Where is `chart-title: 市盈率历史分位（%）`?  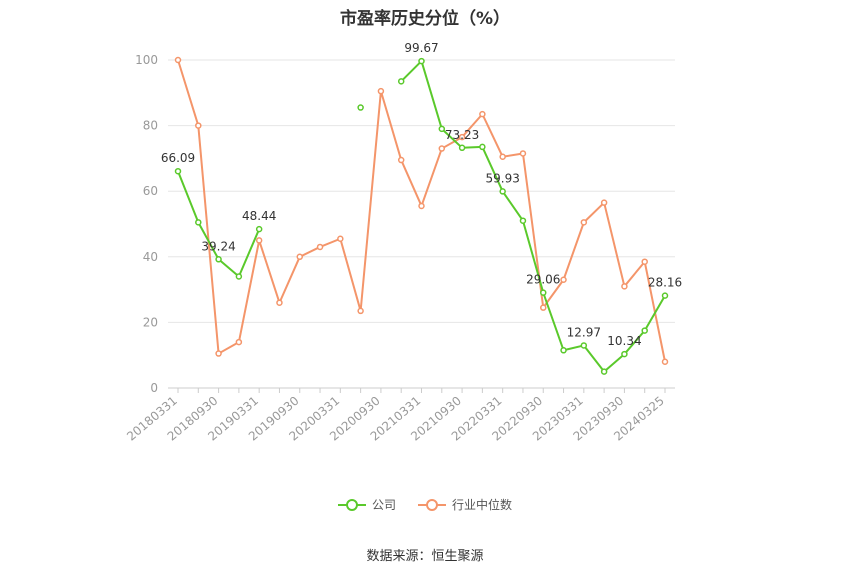
chart-title: 市盈率历史分位（%） is located at coordinates (425, 19).